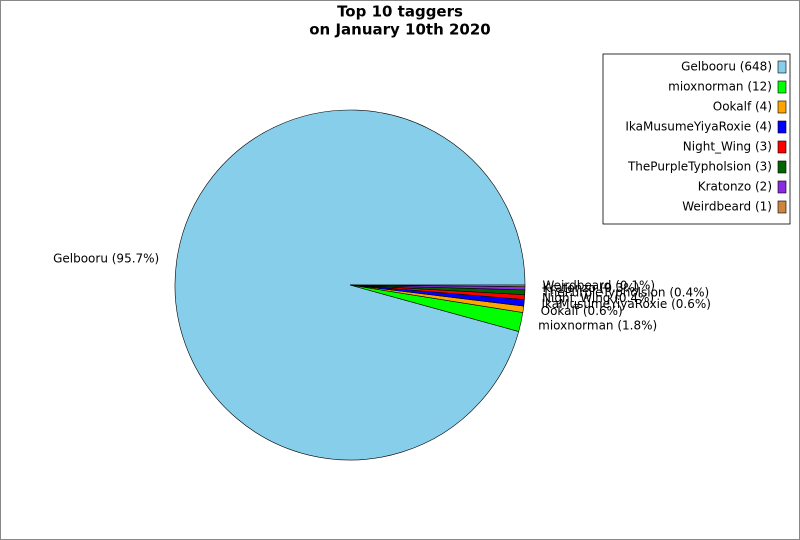  What do you see at coordinates (726, 67) in the screenshot?
I see `legend-label: Gelbooru (648)` at bounding box center [726, 67].